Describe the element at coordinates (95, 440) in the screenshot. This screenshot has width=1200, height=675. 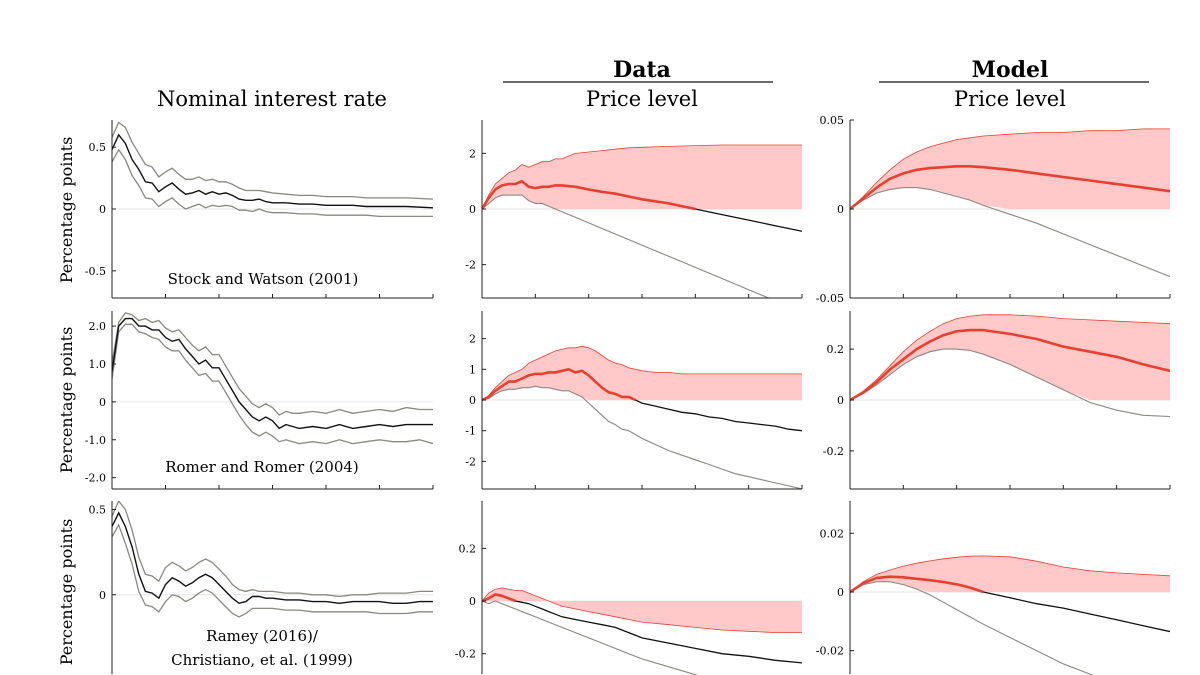
I see `y-tick-label: -1.0` at that location.